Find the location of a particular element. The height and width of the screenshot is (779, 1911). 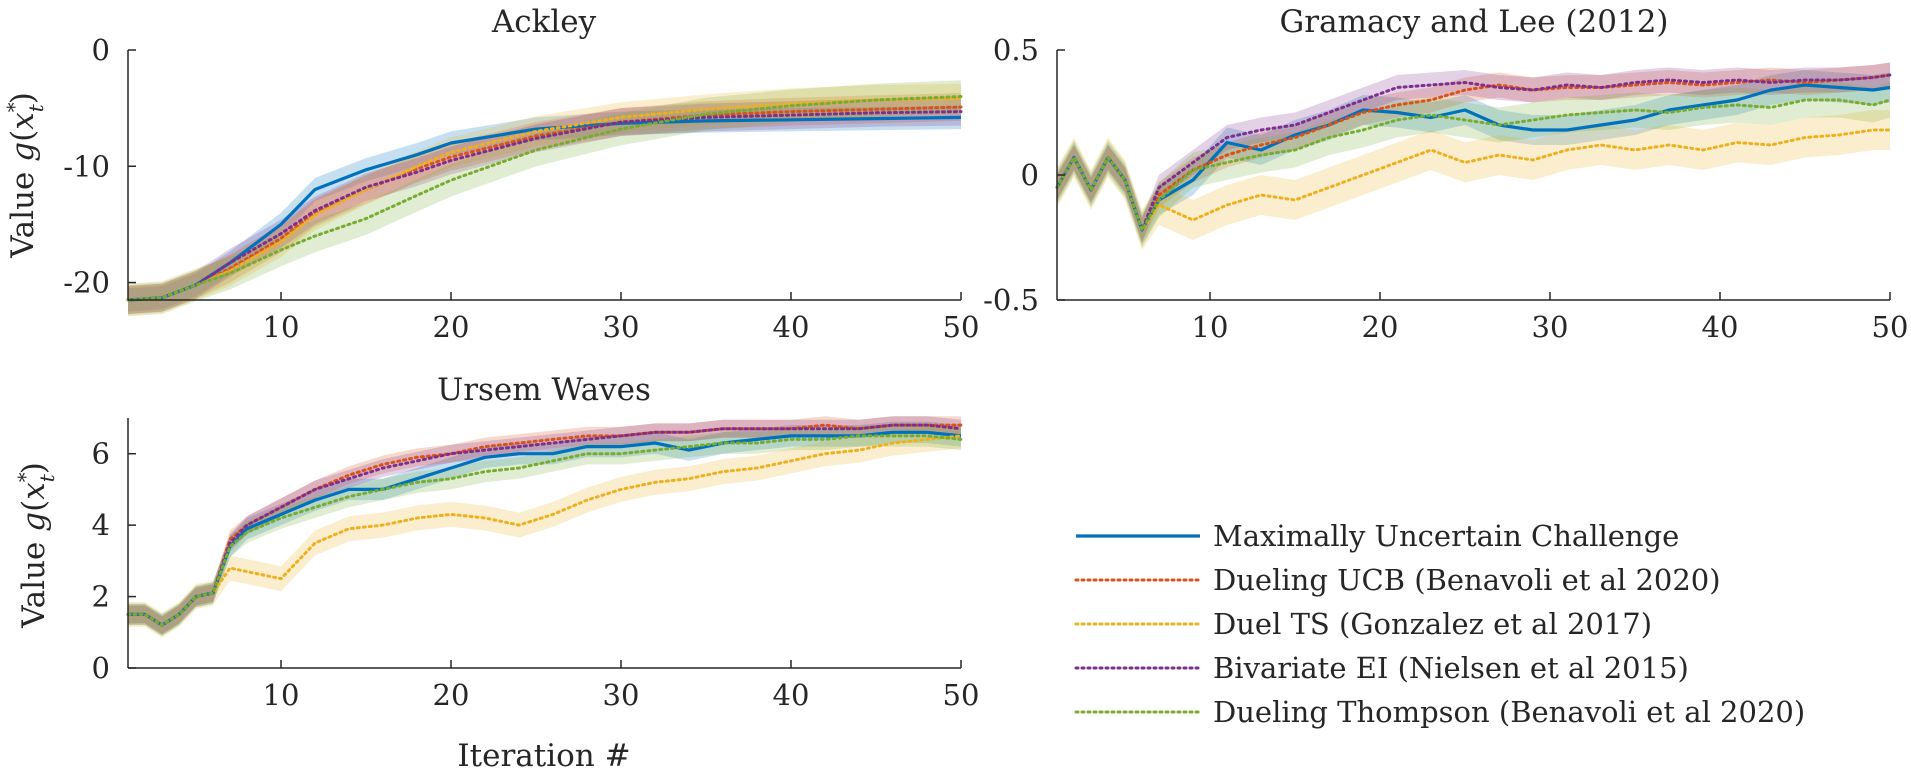

legend-label-dueling-ucb-benavoli-et-al-2020: Dueling UCB (Benavoli et al 2020) is located at coordinates (1467, 580).